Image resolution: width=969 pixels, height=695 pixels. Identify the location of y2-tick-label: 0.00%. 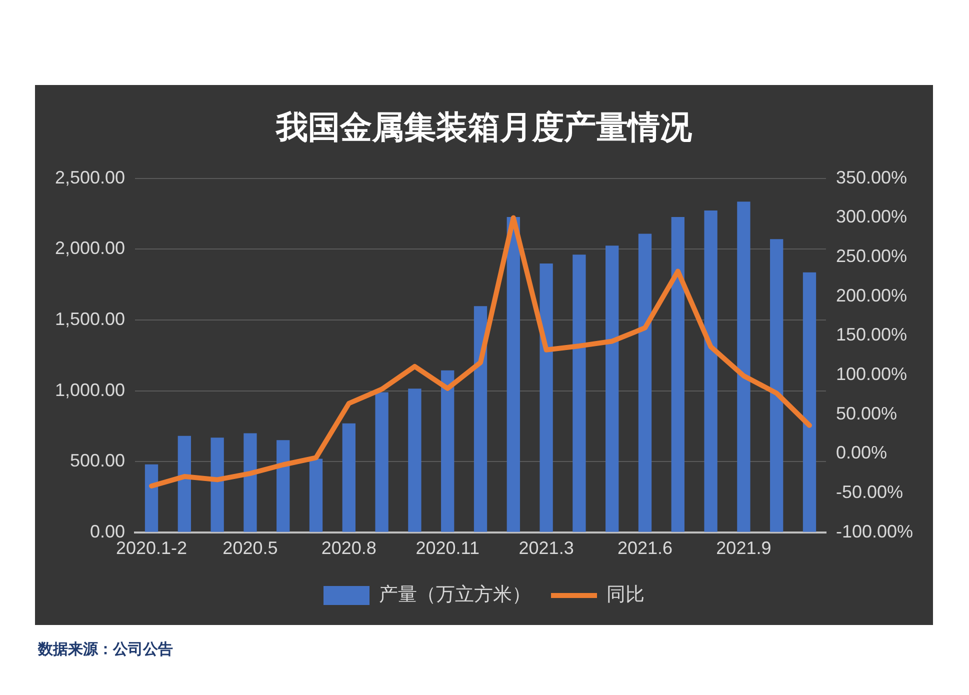
(861, 452).